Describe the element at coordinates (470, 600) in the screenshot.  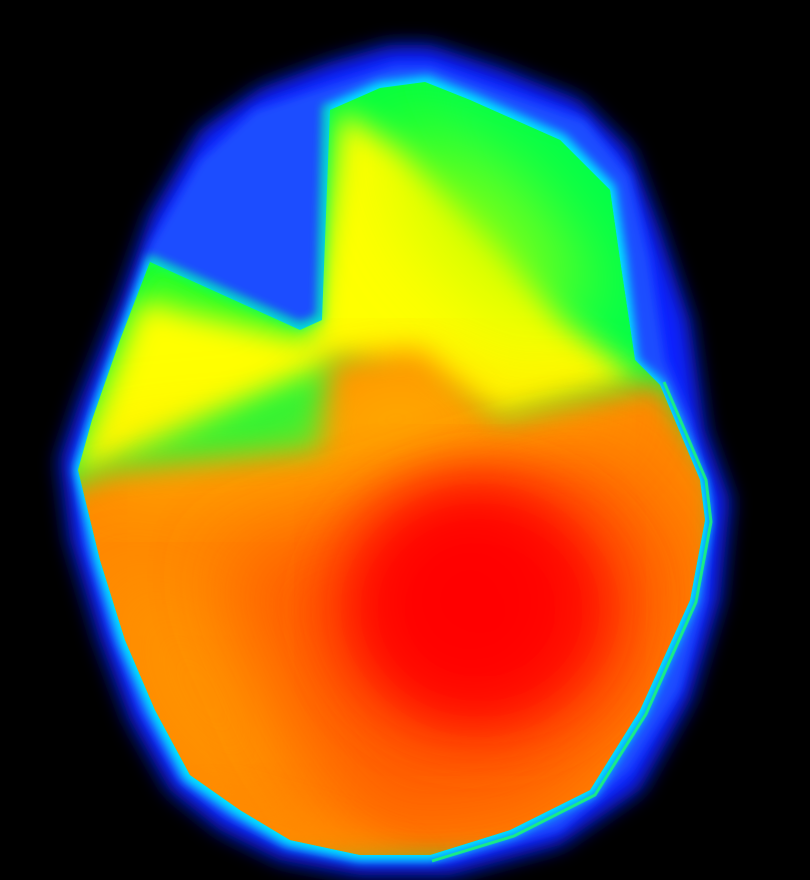
I see `red-core-inner` at that location.